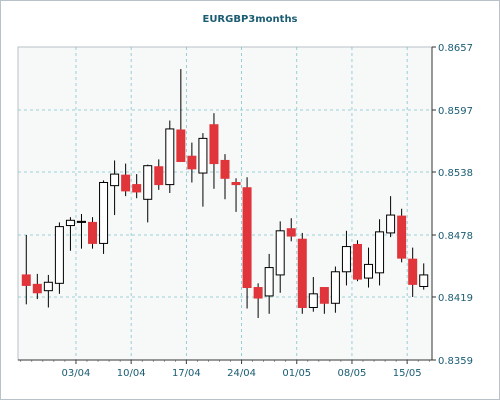 The width and height of the screenshot is (500, 400). I want to click on x-tick-label: 10/04, so click(131, 373).